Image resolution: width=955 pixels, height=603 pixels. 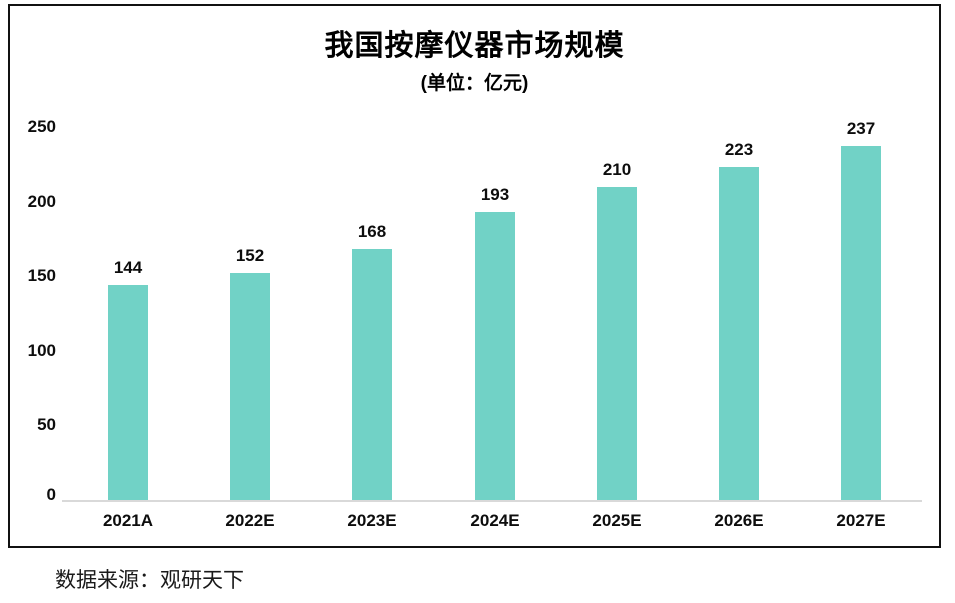 What do you see at coordinates (739, 149) in the screenshot?
I see `bar-value-label: 223` at bounding box center [739, 149].